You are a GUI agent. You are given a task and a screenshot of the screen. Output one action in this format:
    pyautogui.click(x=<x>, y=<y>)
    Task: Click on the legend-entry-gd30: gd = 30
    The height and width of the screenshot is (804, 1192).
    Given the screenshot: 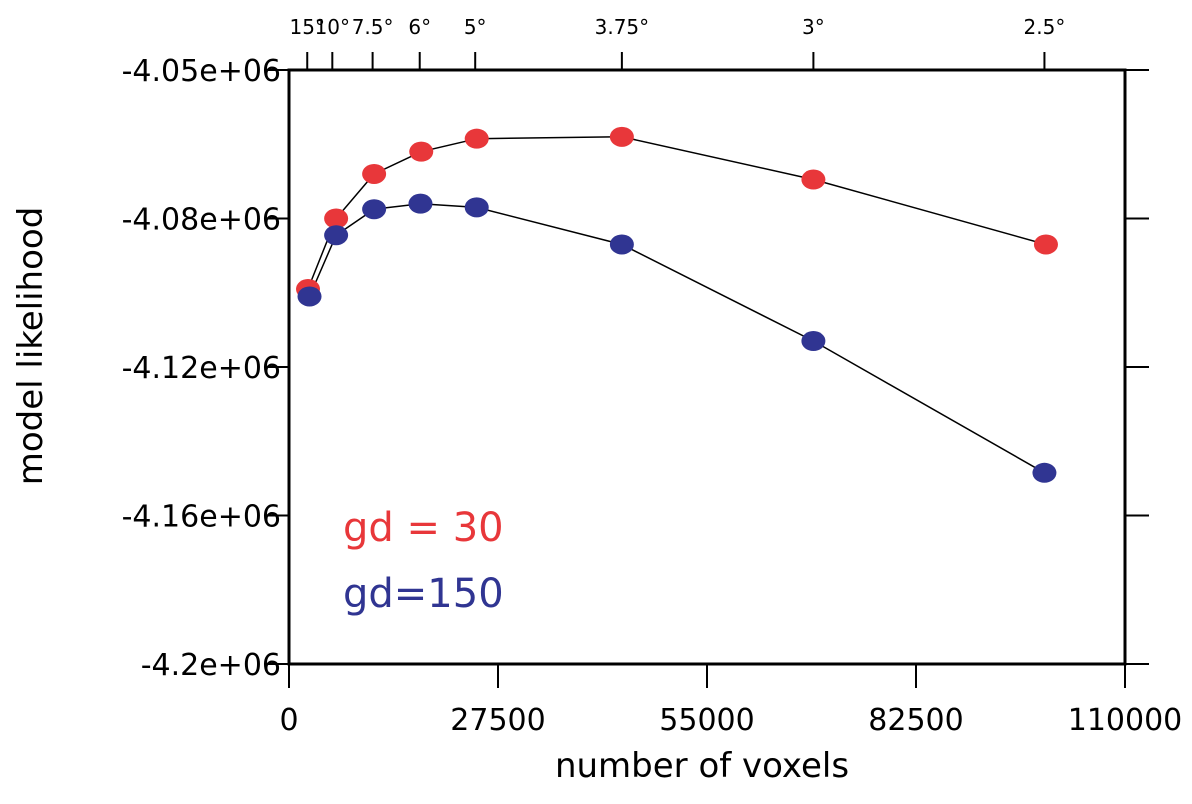 What is the action you would take?
    pyautogui.click(x=423, y=528)
    